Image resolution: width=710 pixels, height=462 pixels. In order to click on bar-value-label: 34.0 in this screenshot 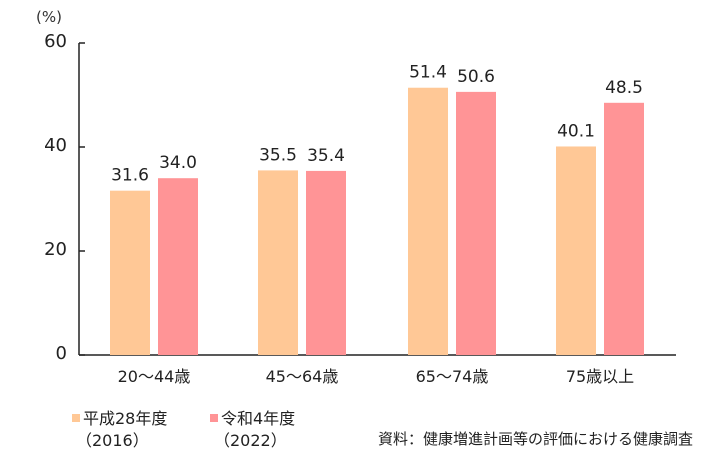, I will do `click(178, 163)`.